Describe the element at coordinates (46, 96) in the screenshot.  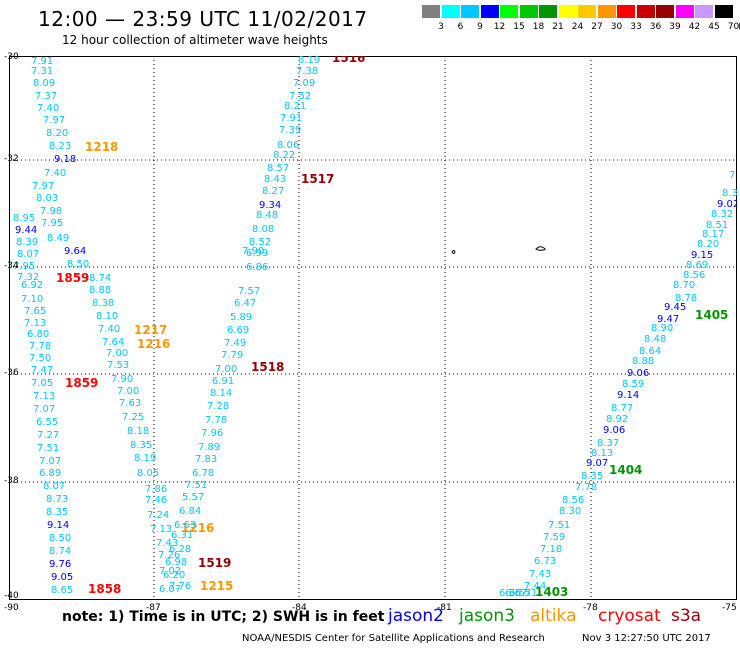
I see `wave-height-value: 7.37` at that location.